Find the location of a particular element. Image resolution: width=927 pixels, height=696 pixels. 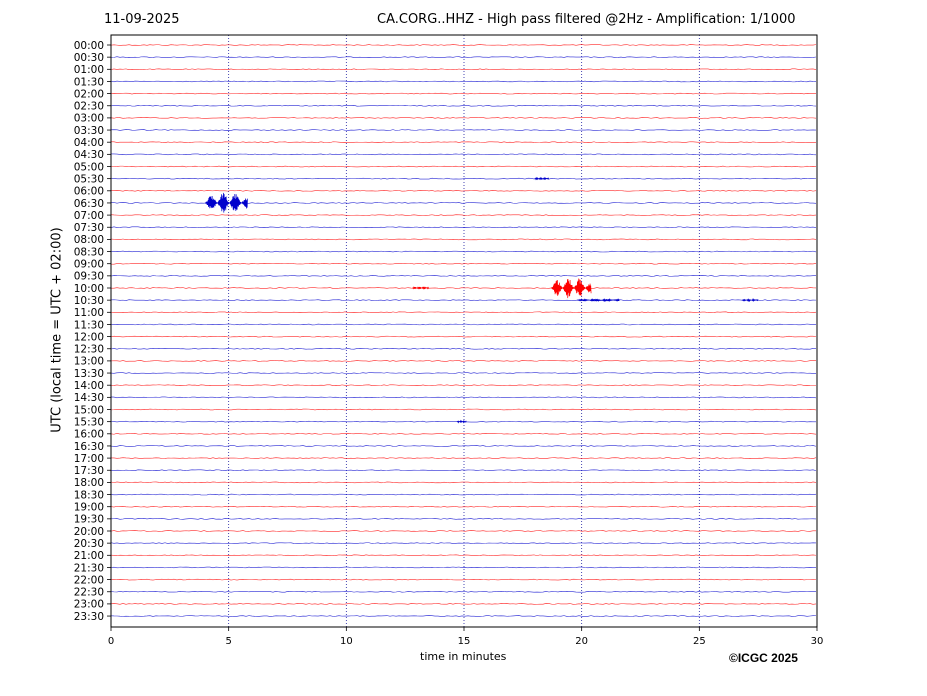

y-tick-label: 00:00 is located at coordinates (89, 46).